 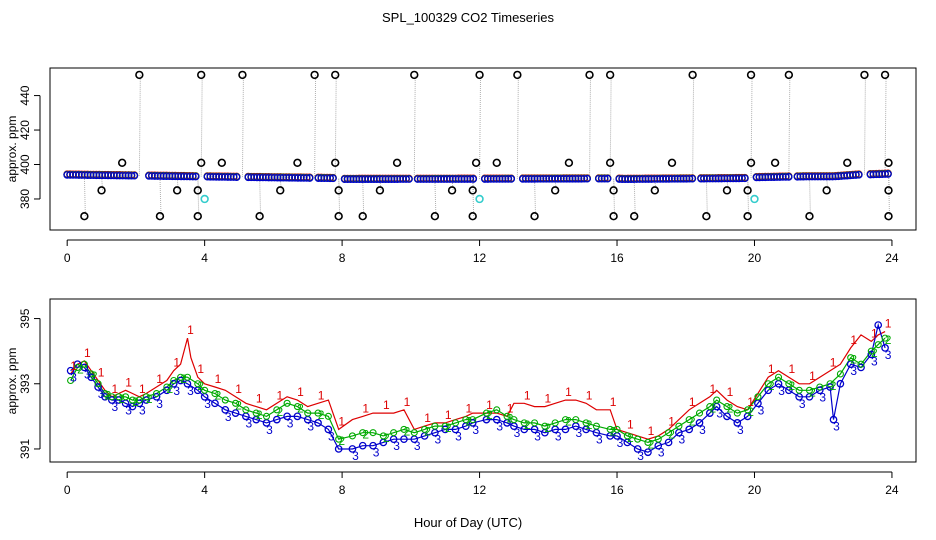 What do you see at coordinates (25, 199) in the screenshot?
I see `top-y-tick-label: 380` at bounding box center [25, 199].